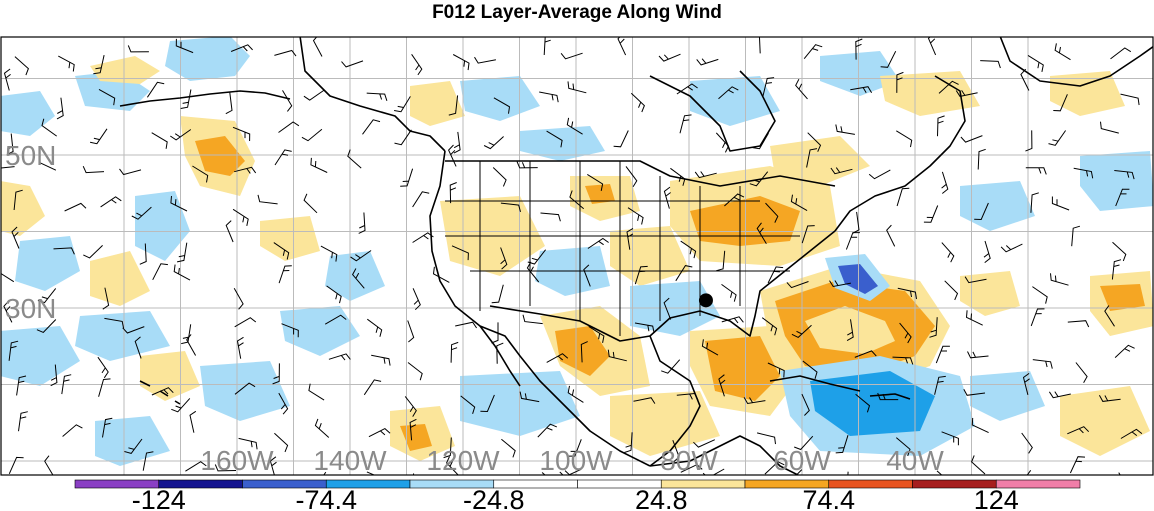 The image size is (1154, 511). What do you see at coordinates (577, 495) in the screenshot?
I see `colorbar: -124 -74.4 -24.8 24.8 74.4 124` at bounding box center [577, 495].